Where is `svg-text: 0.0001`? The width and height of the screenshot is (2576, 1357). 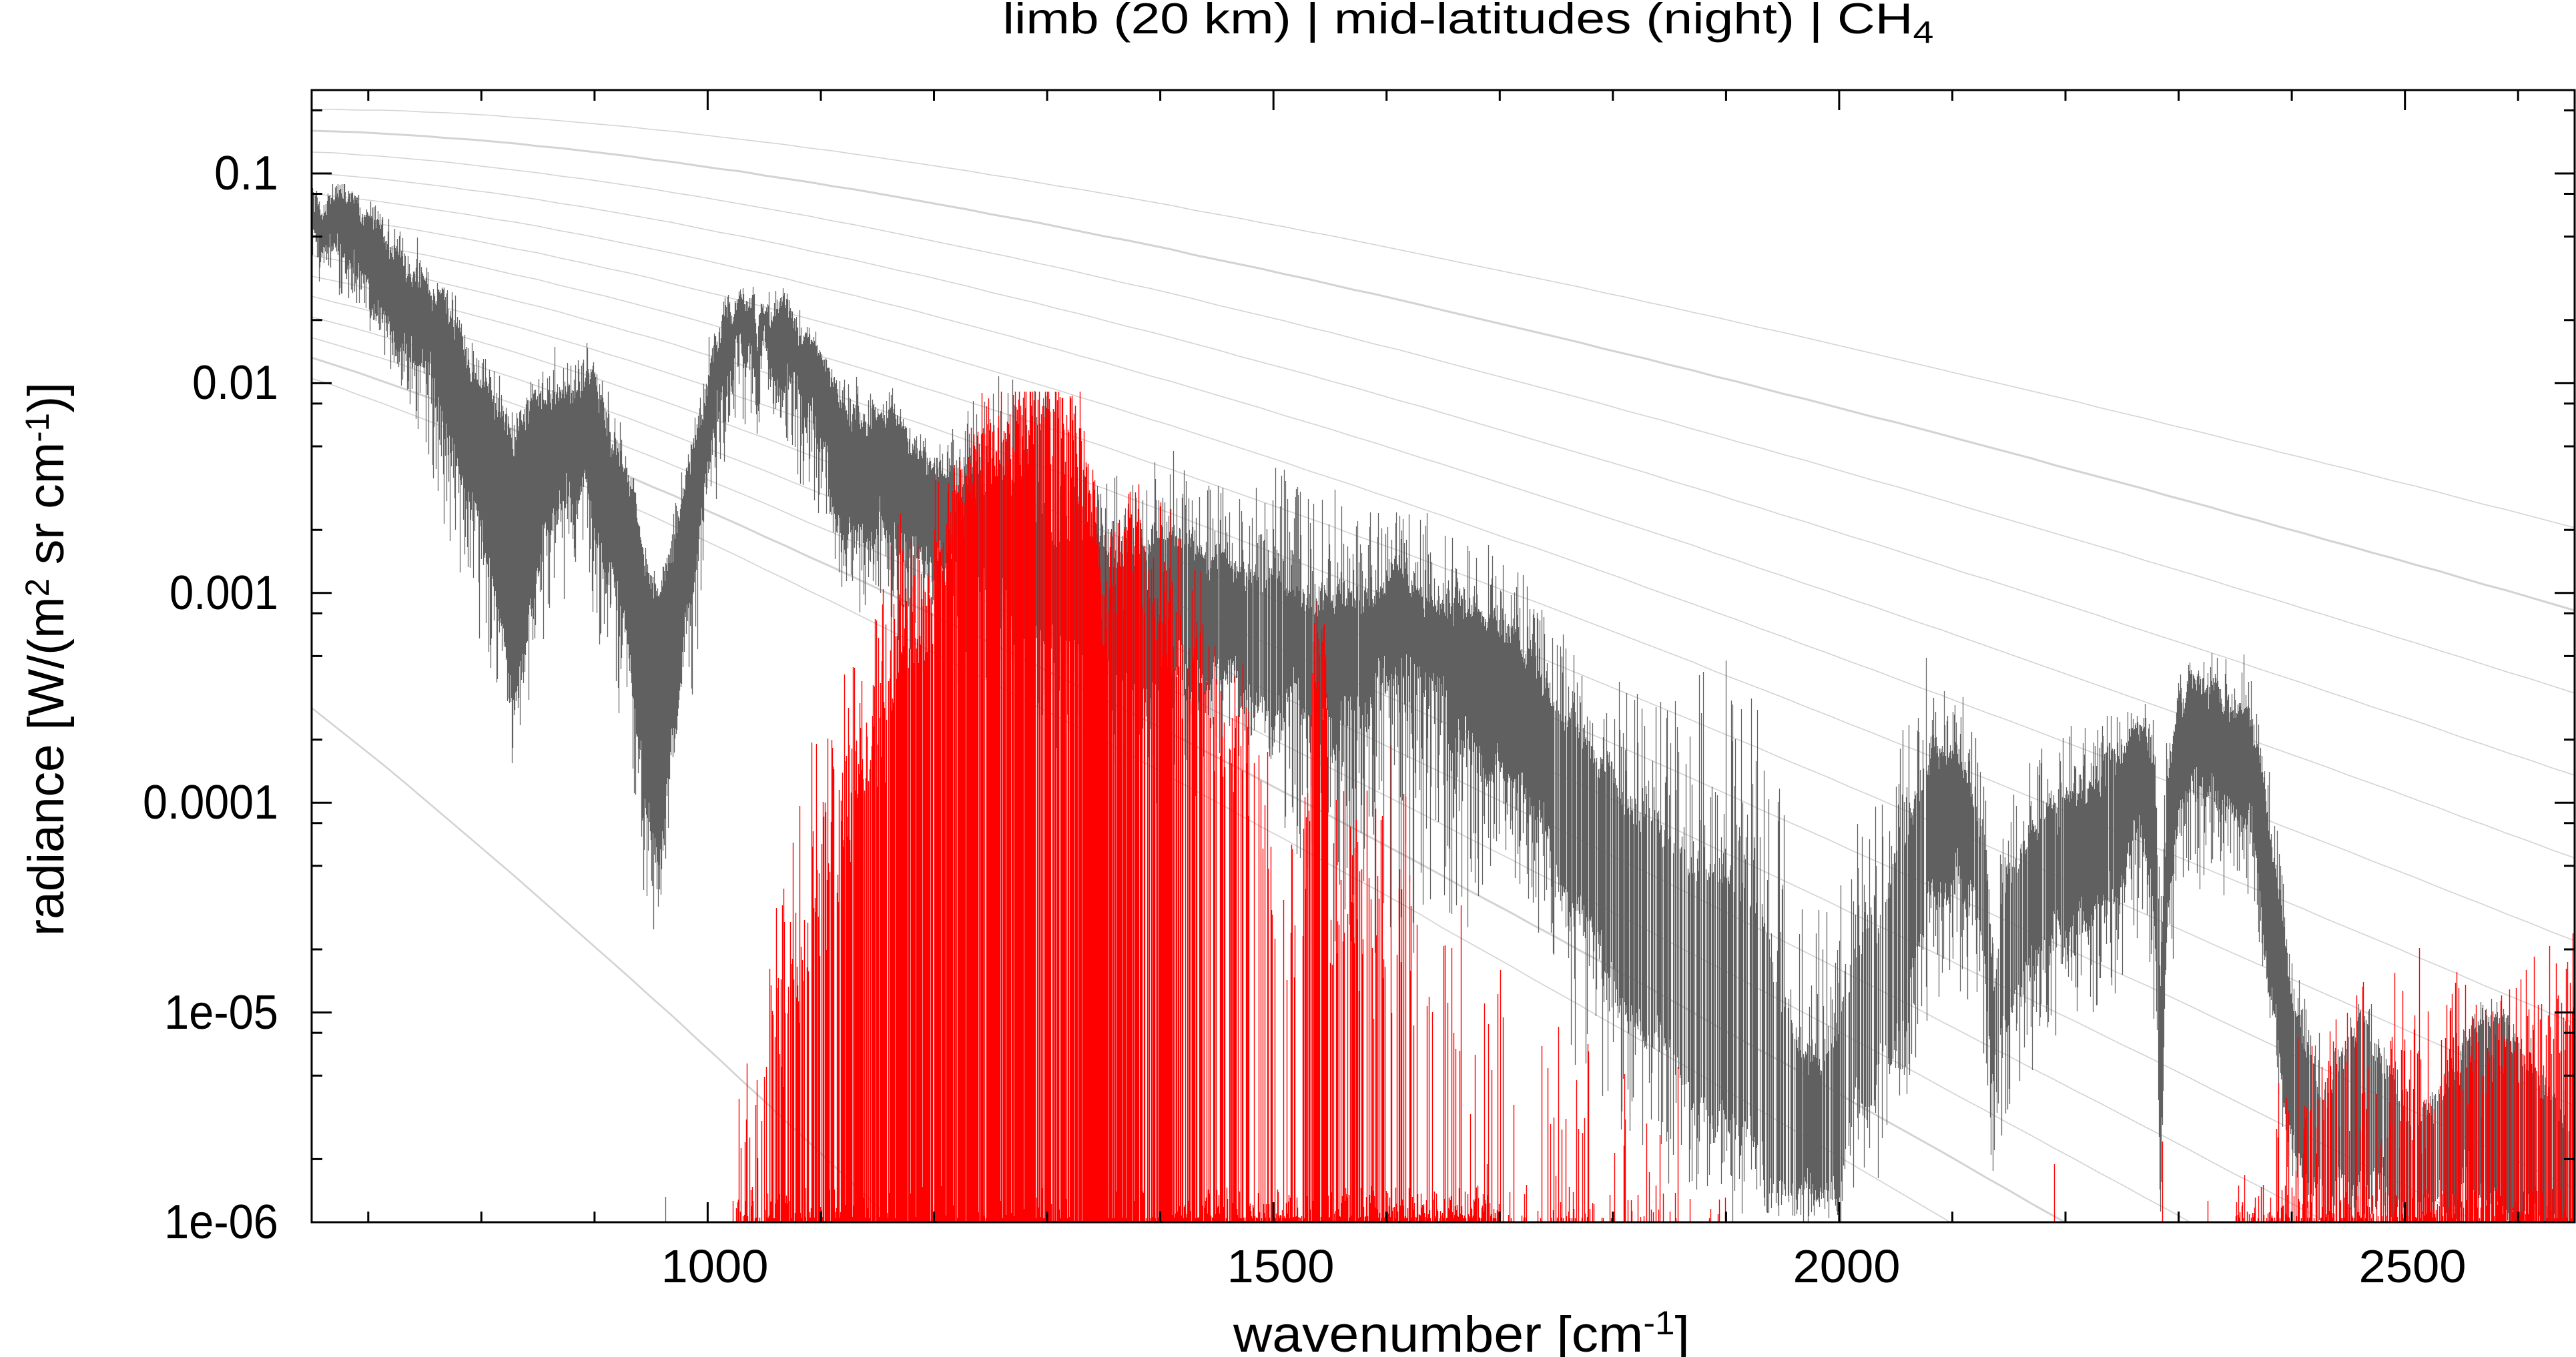 svg-text: 0.0001 is located at coordinates (211, 802).